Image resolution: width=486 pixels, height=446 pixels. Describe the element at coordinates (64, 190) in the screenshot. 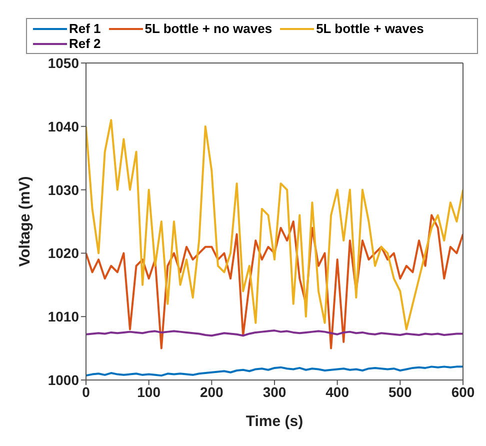

I see `y-tick-label: 1030` at that location.